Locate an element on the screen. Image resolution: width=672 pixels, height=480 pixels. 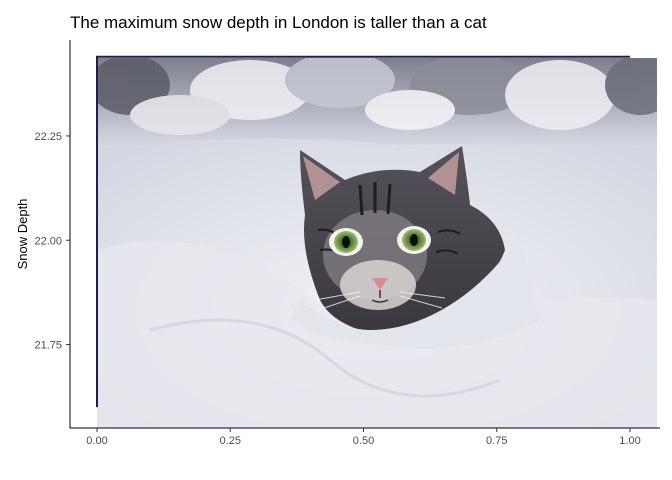
x-tick-label: 0.50 is located at coordinates (363, 441).